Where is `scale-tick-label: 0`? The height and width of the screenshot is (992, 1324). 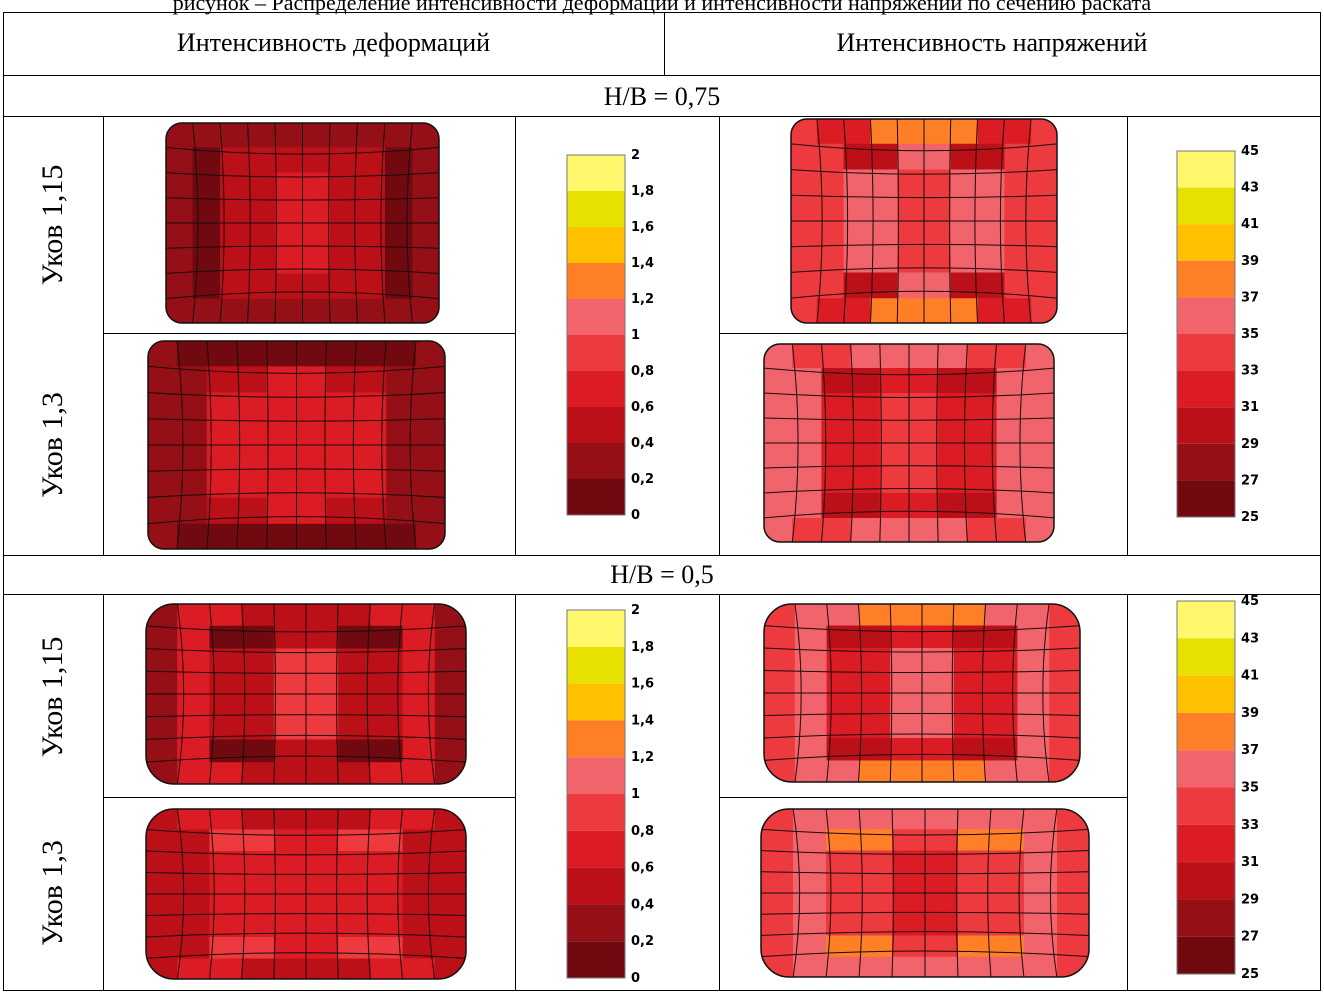
scale-tick-label: 0 is located at coordinates (635, 515).